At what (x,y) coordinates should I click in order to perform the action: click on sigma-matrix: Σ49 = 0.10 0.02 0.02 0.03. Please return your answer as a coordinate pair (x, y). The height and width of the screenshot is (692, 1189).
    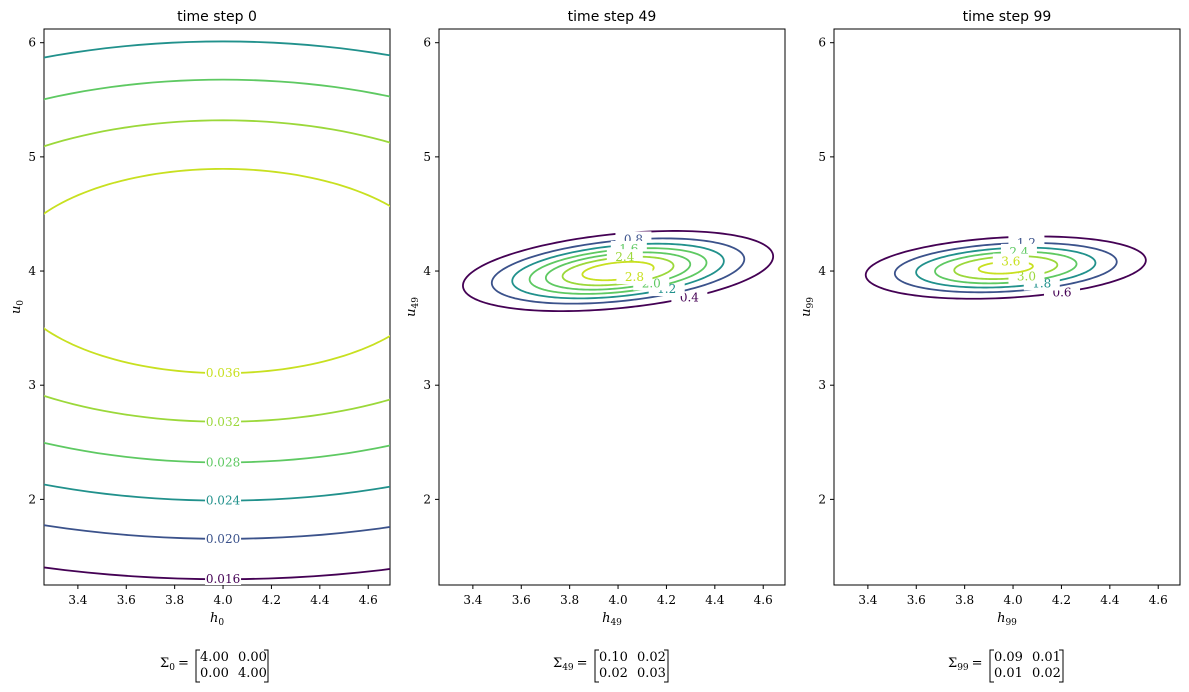
    Looking at the image, I should click on (611, 666).